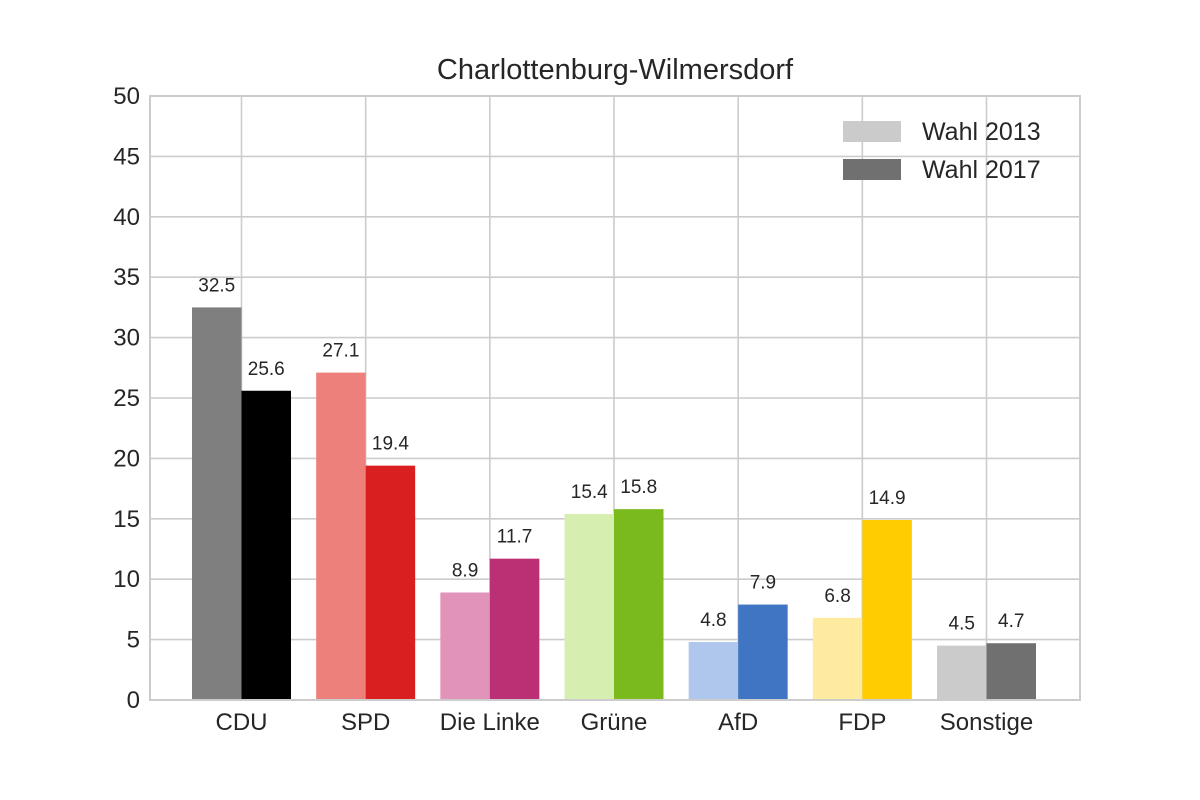 Image resolution: width=1200 pixels, height=800 pixels. What do you see at coordinates (490, 722) in the screenshot?
I see `x-tick-label: Die Linke` at bounding box center [490, 722].